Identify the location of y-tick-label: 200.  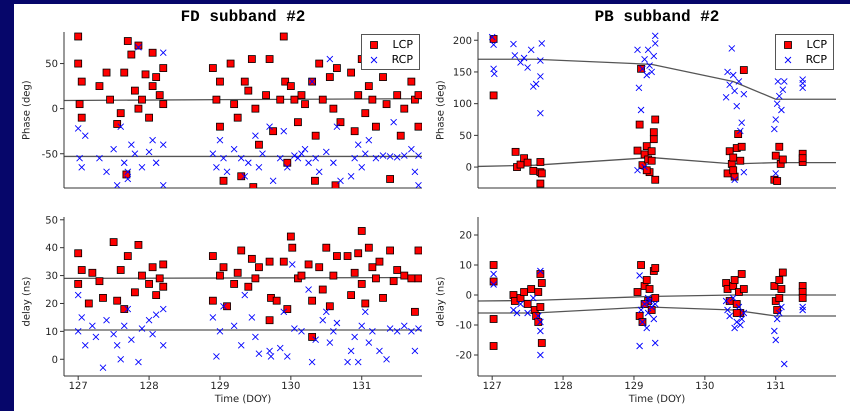
(462, 41).